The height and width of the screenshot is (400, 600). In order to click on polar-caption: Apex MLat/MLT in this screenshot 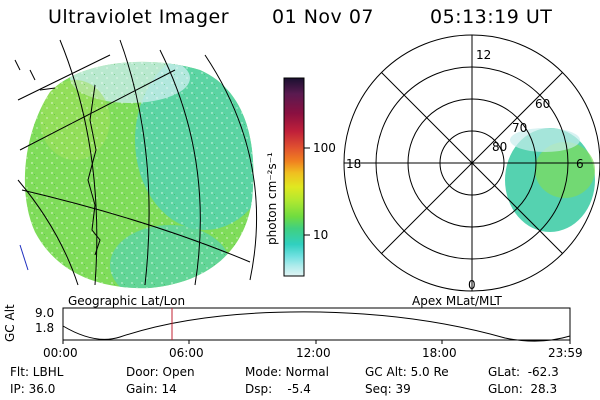, I will do `click(457, 301)`.